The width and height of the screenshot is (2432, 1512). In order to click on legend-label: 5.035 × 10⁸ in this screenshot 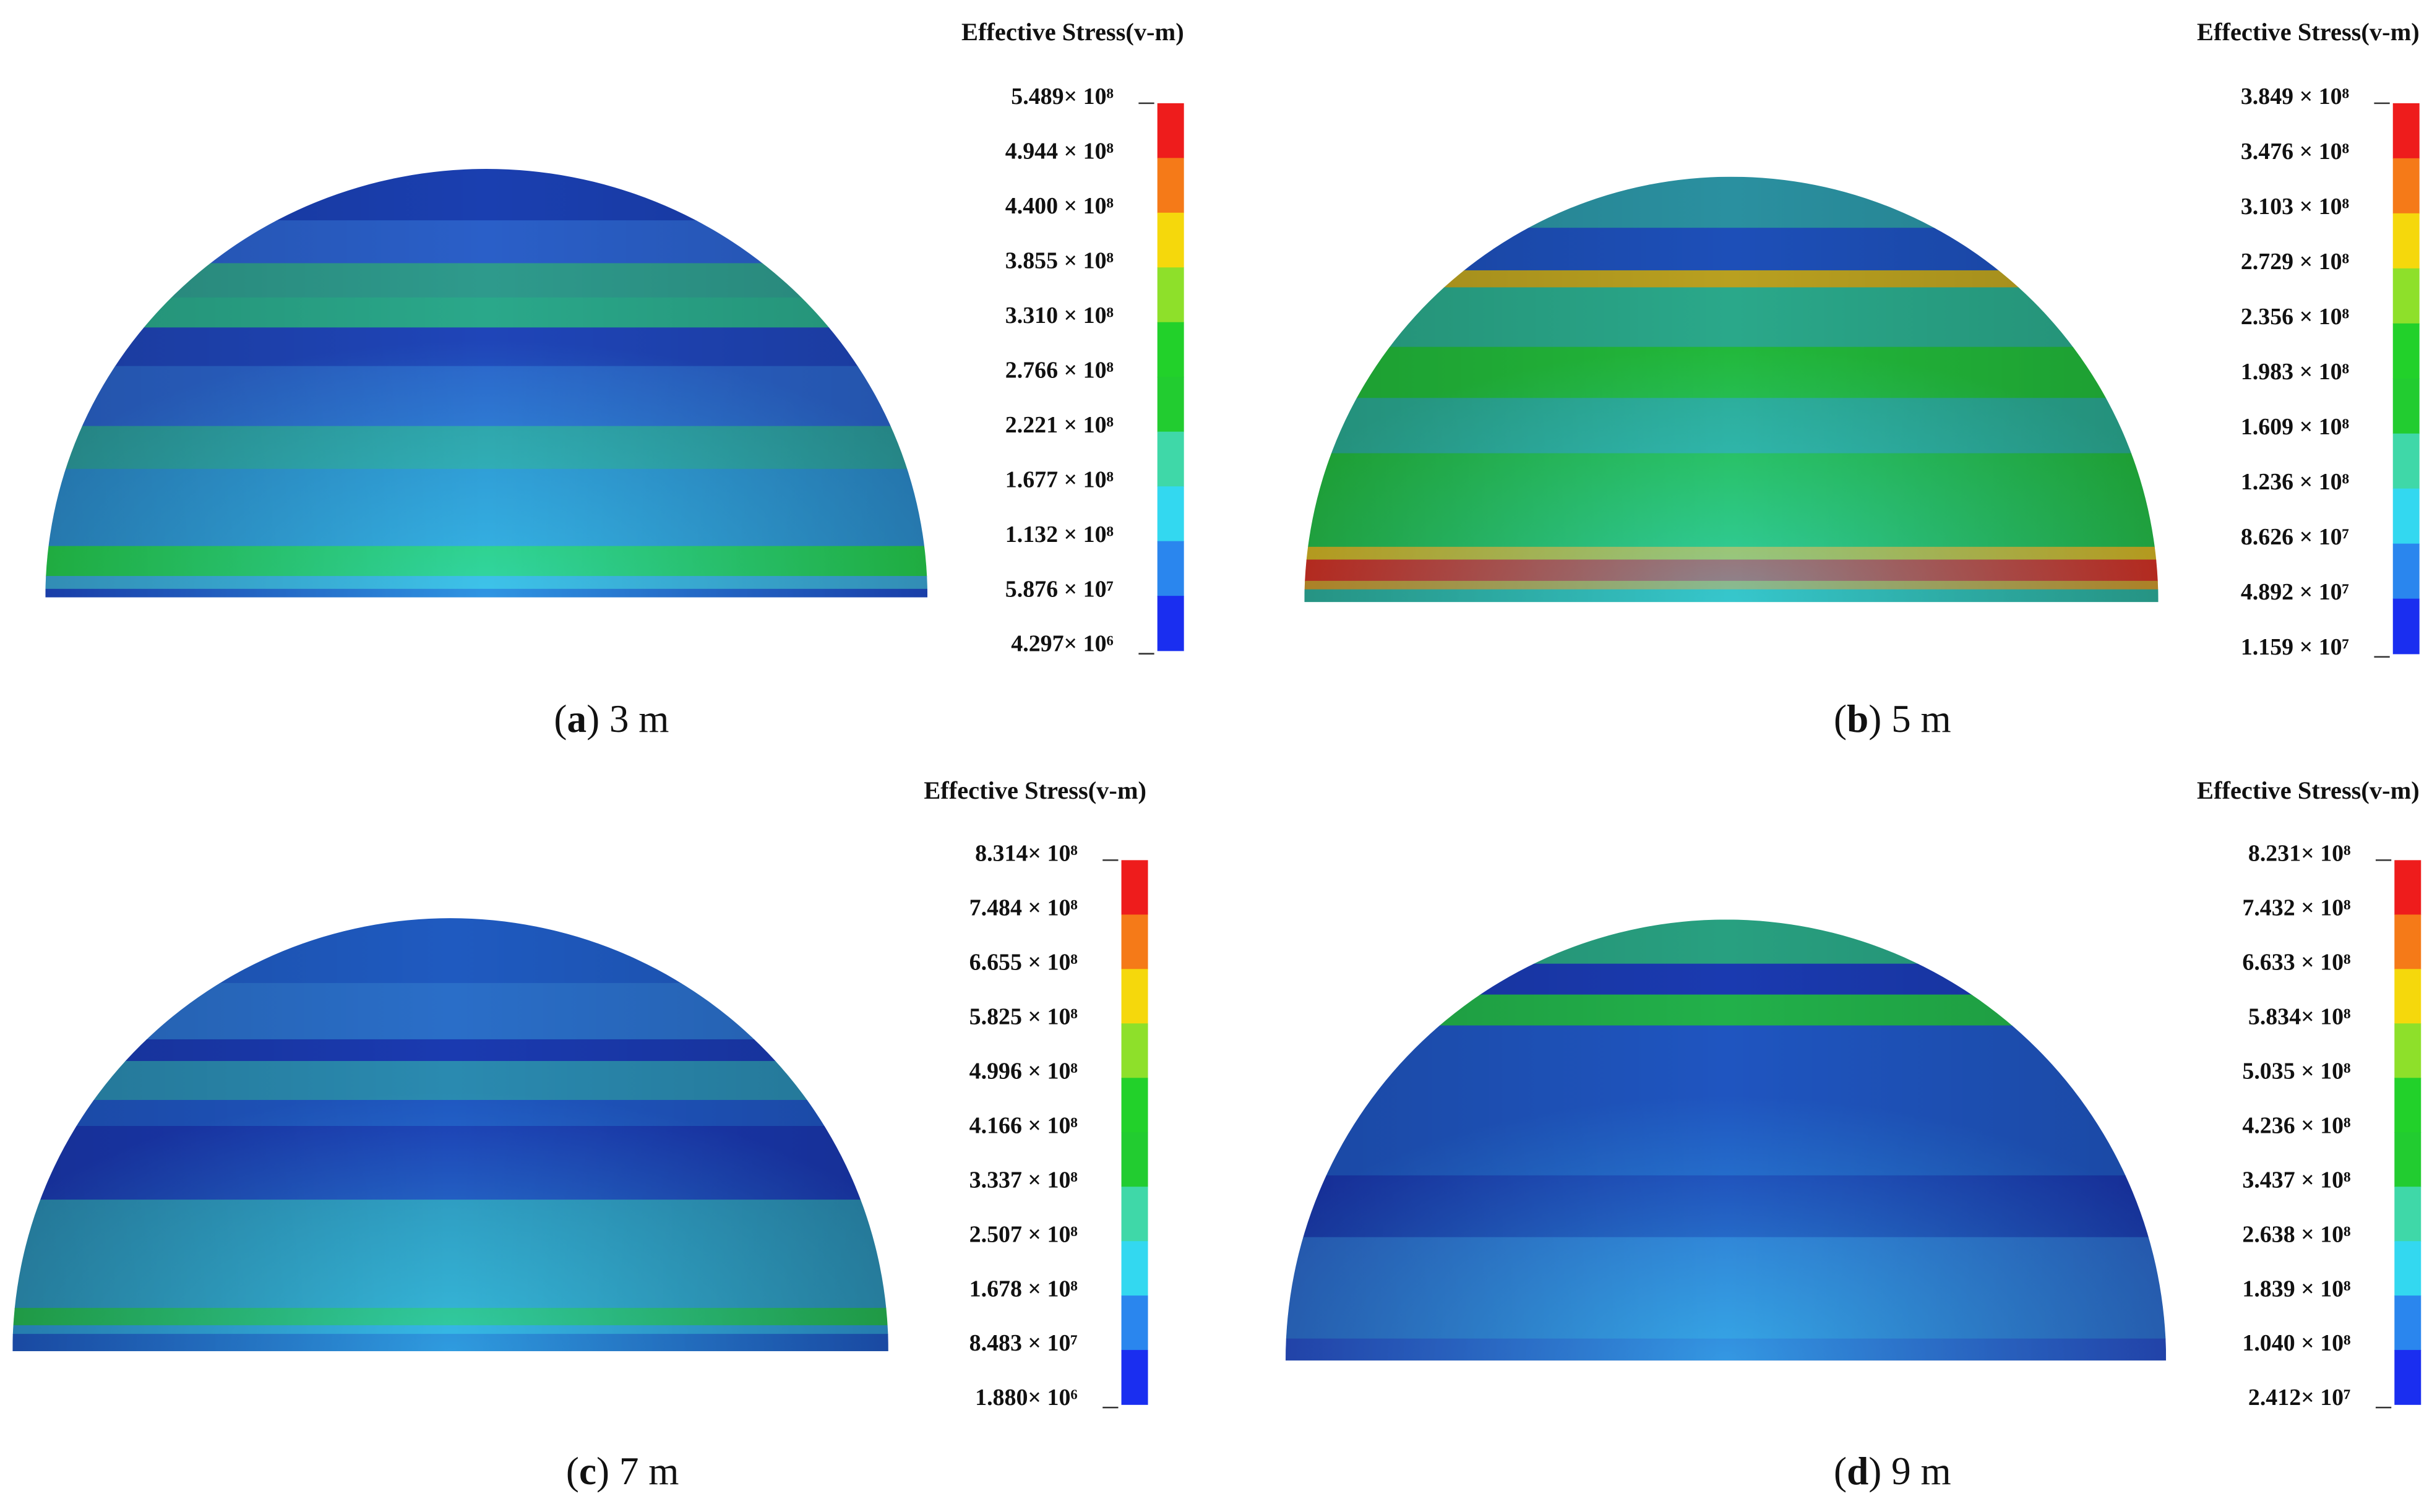, I will do `click(2296, 1071)`.